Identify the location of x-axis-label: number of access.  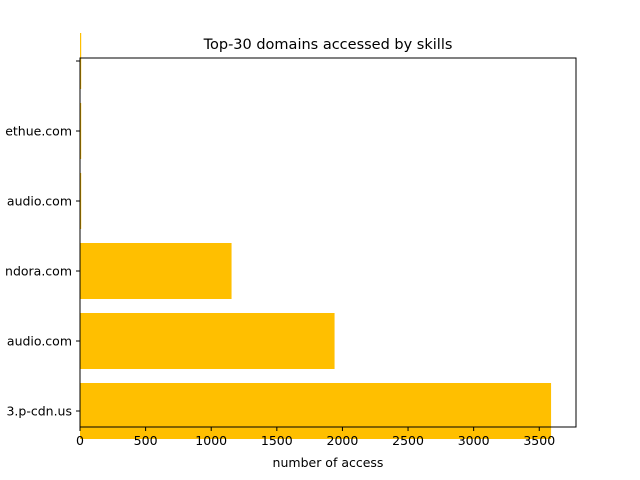
(328, 462).